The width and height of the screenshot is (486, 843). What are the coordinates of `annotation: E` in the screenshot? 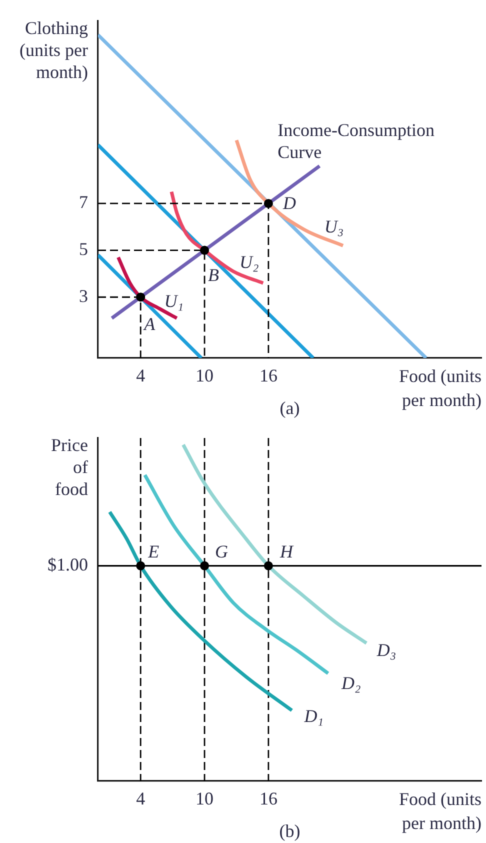 It's located at (153, 552).